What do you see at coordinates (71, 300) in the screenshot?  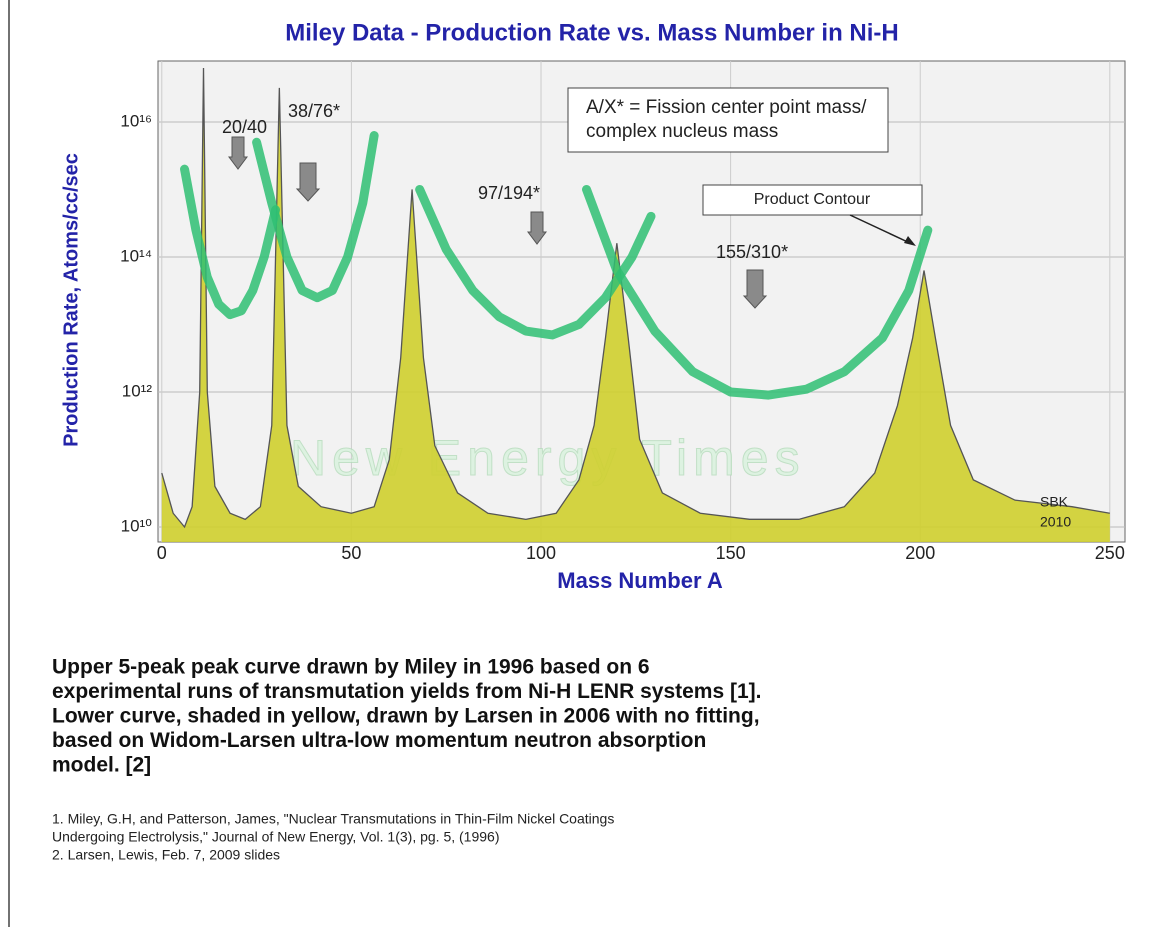 I see `y-axis-label: Production Rate, Atoms/cc/sec` at bounding box center [71, 300].